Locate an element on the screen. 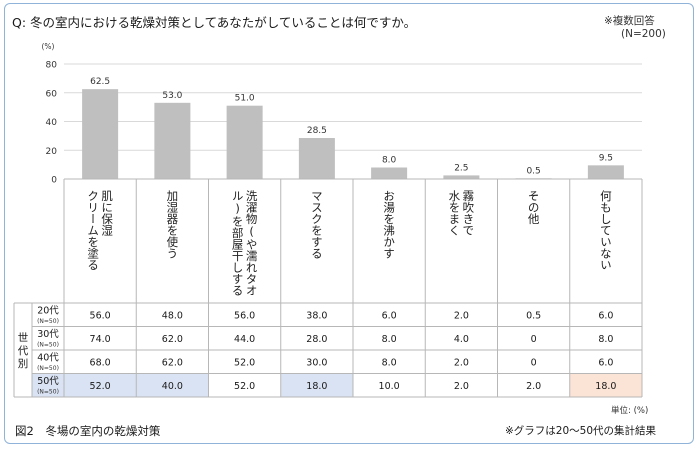 This screenshot has height=449, width=700. table-cell: 4.0 is located at coordinates (461, 339).